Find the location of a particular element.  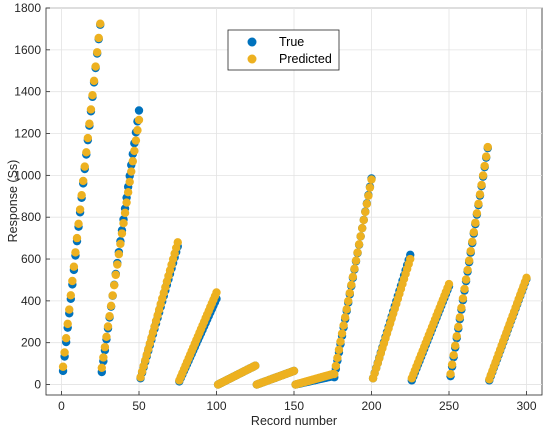

x-tick-label: 200 is located at coordinates (371, 406).